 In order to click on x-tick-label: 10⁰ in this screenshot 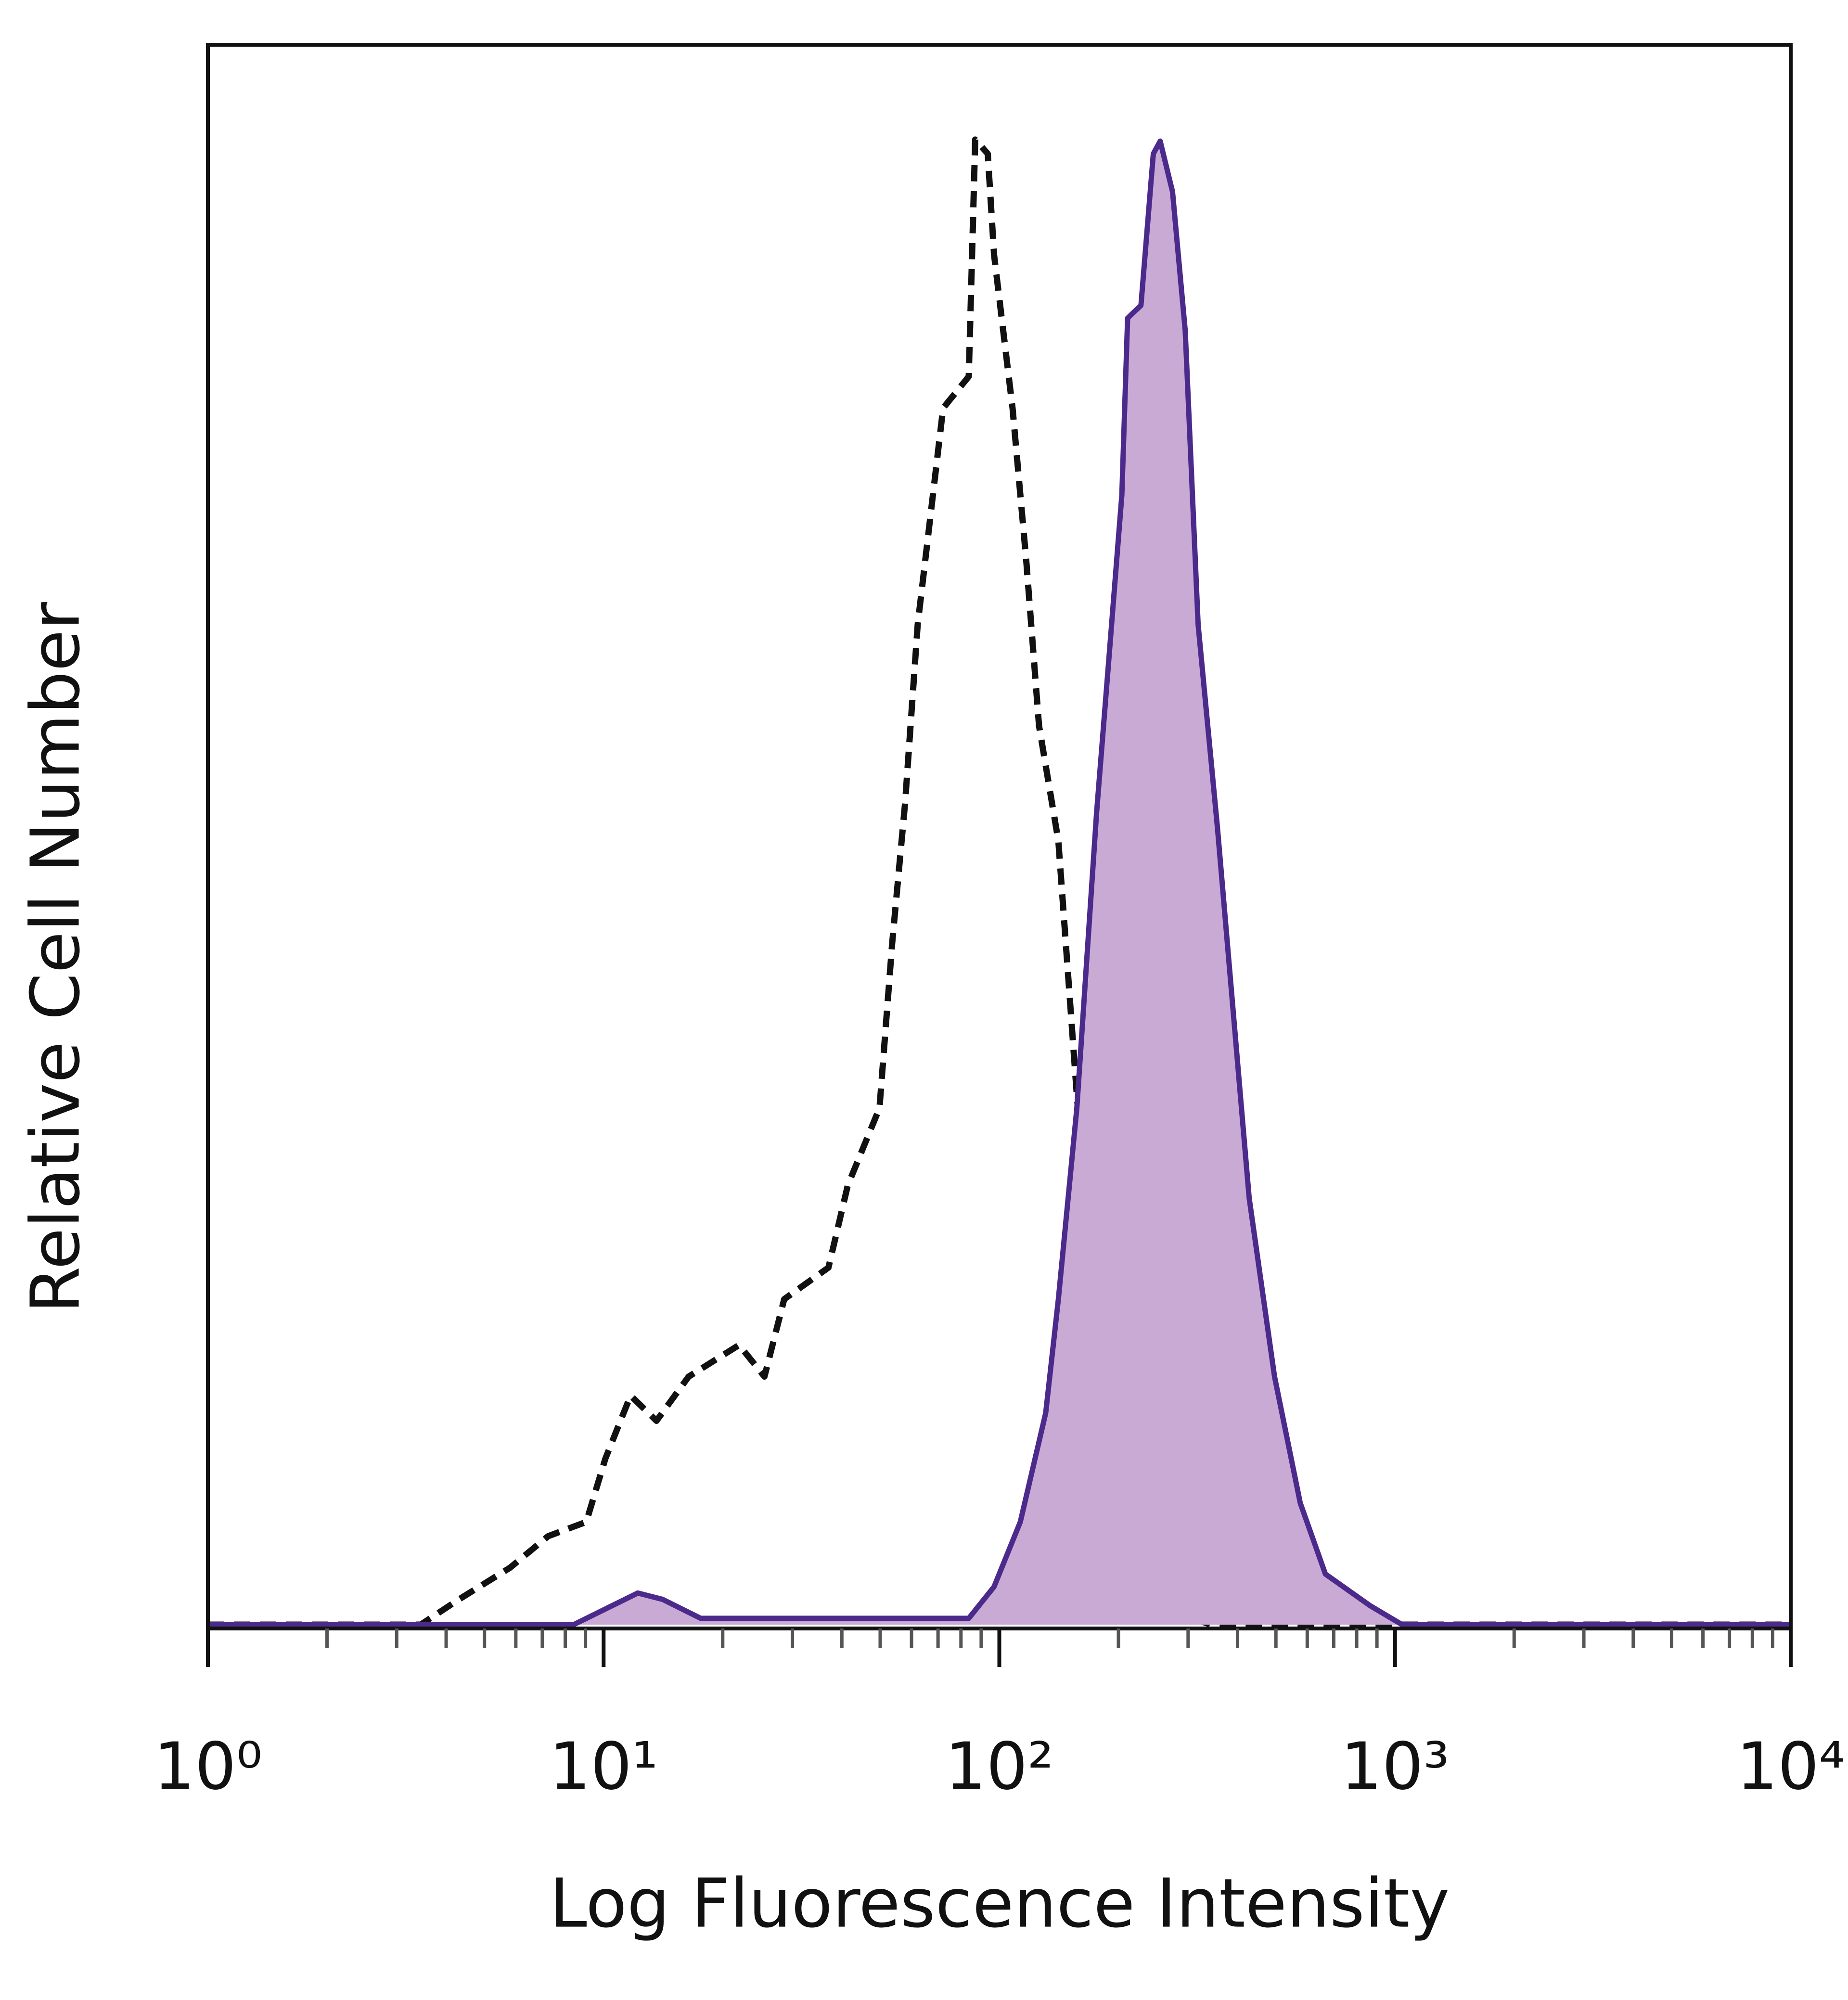, I will do `click(208, 1766)`.